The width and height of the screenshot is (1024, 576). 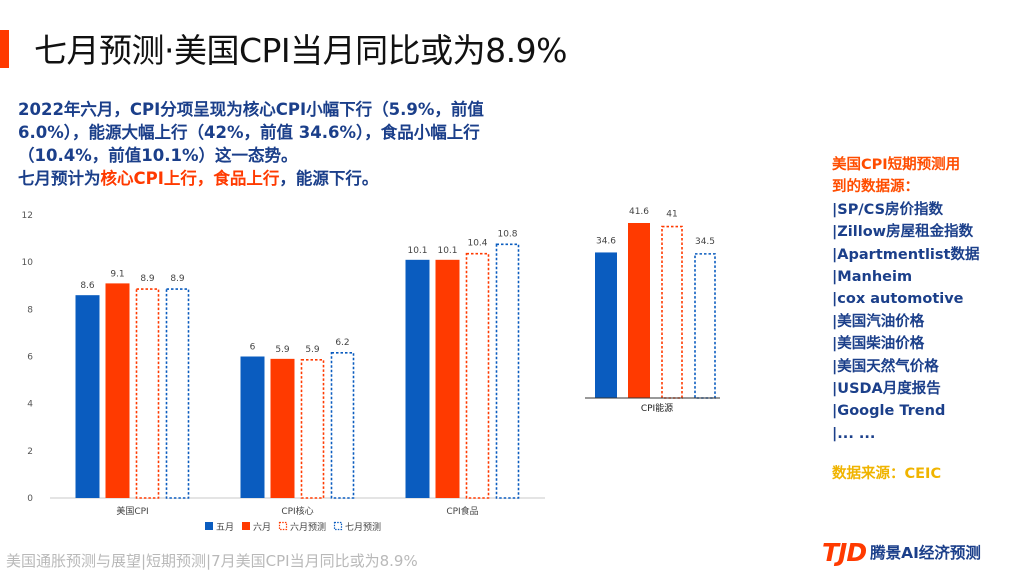 I want to click on data-label: 10.8, so click(x=507, y=234).